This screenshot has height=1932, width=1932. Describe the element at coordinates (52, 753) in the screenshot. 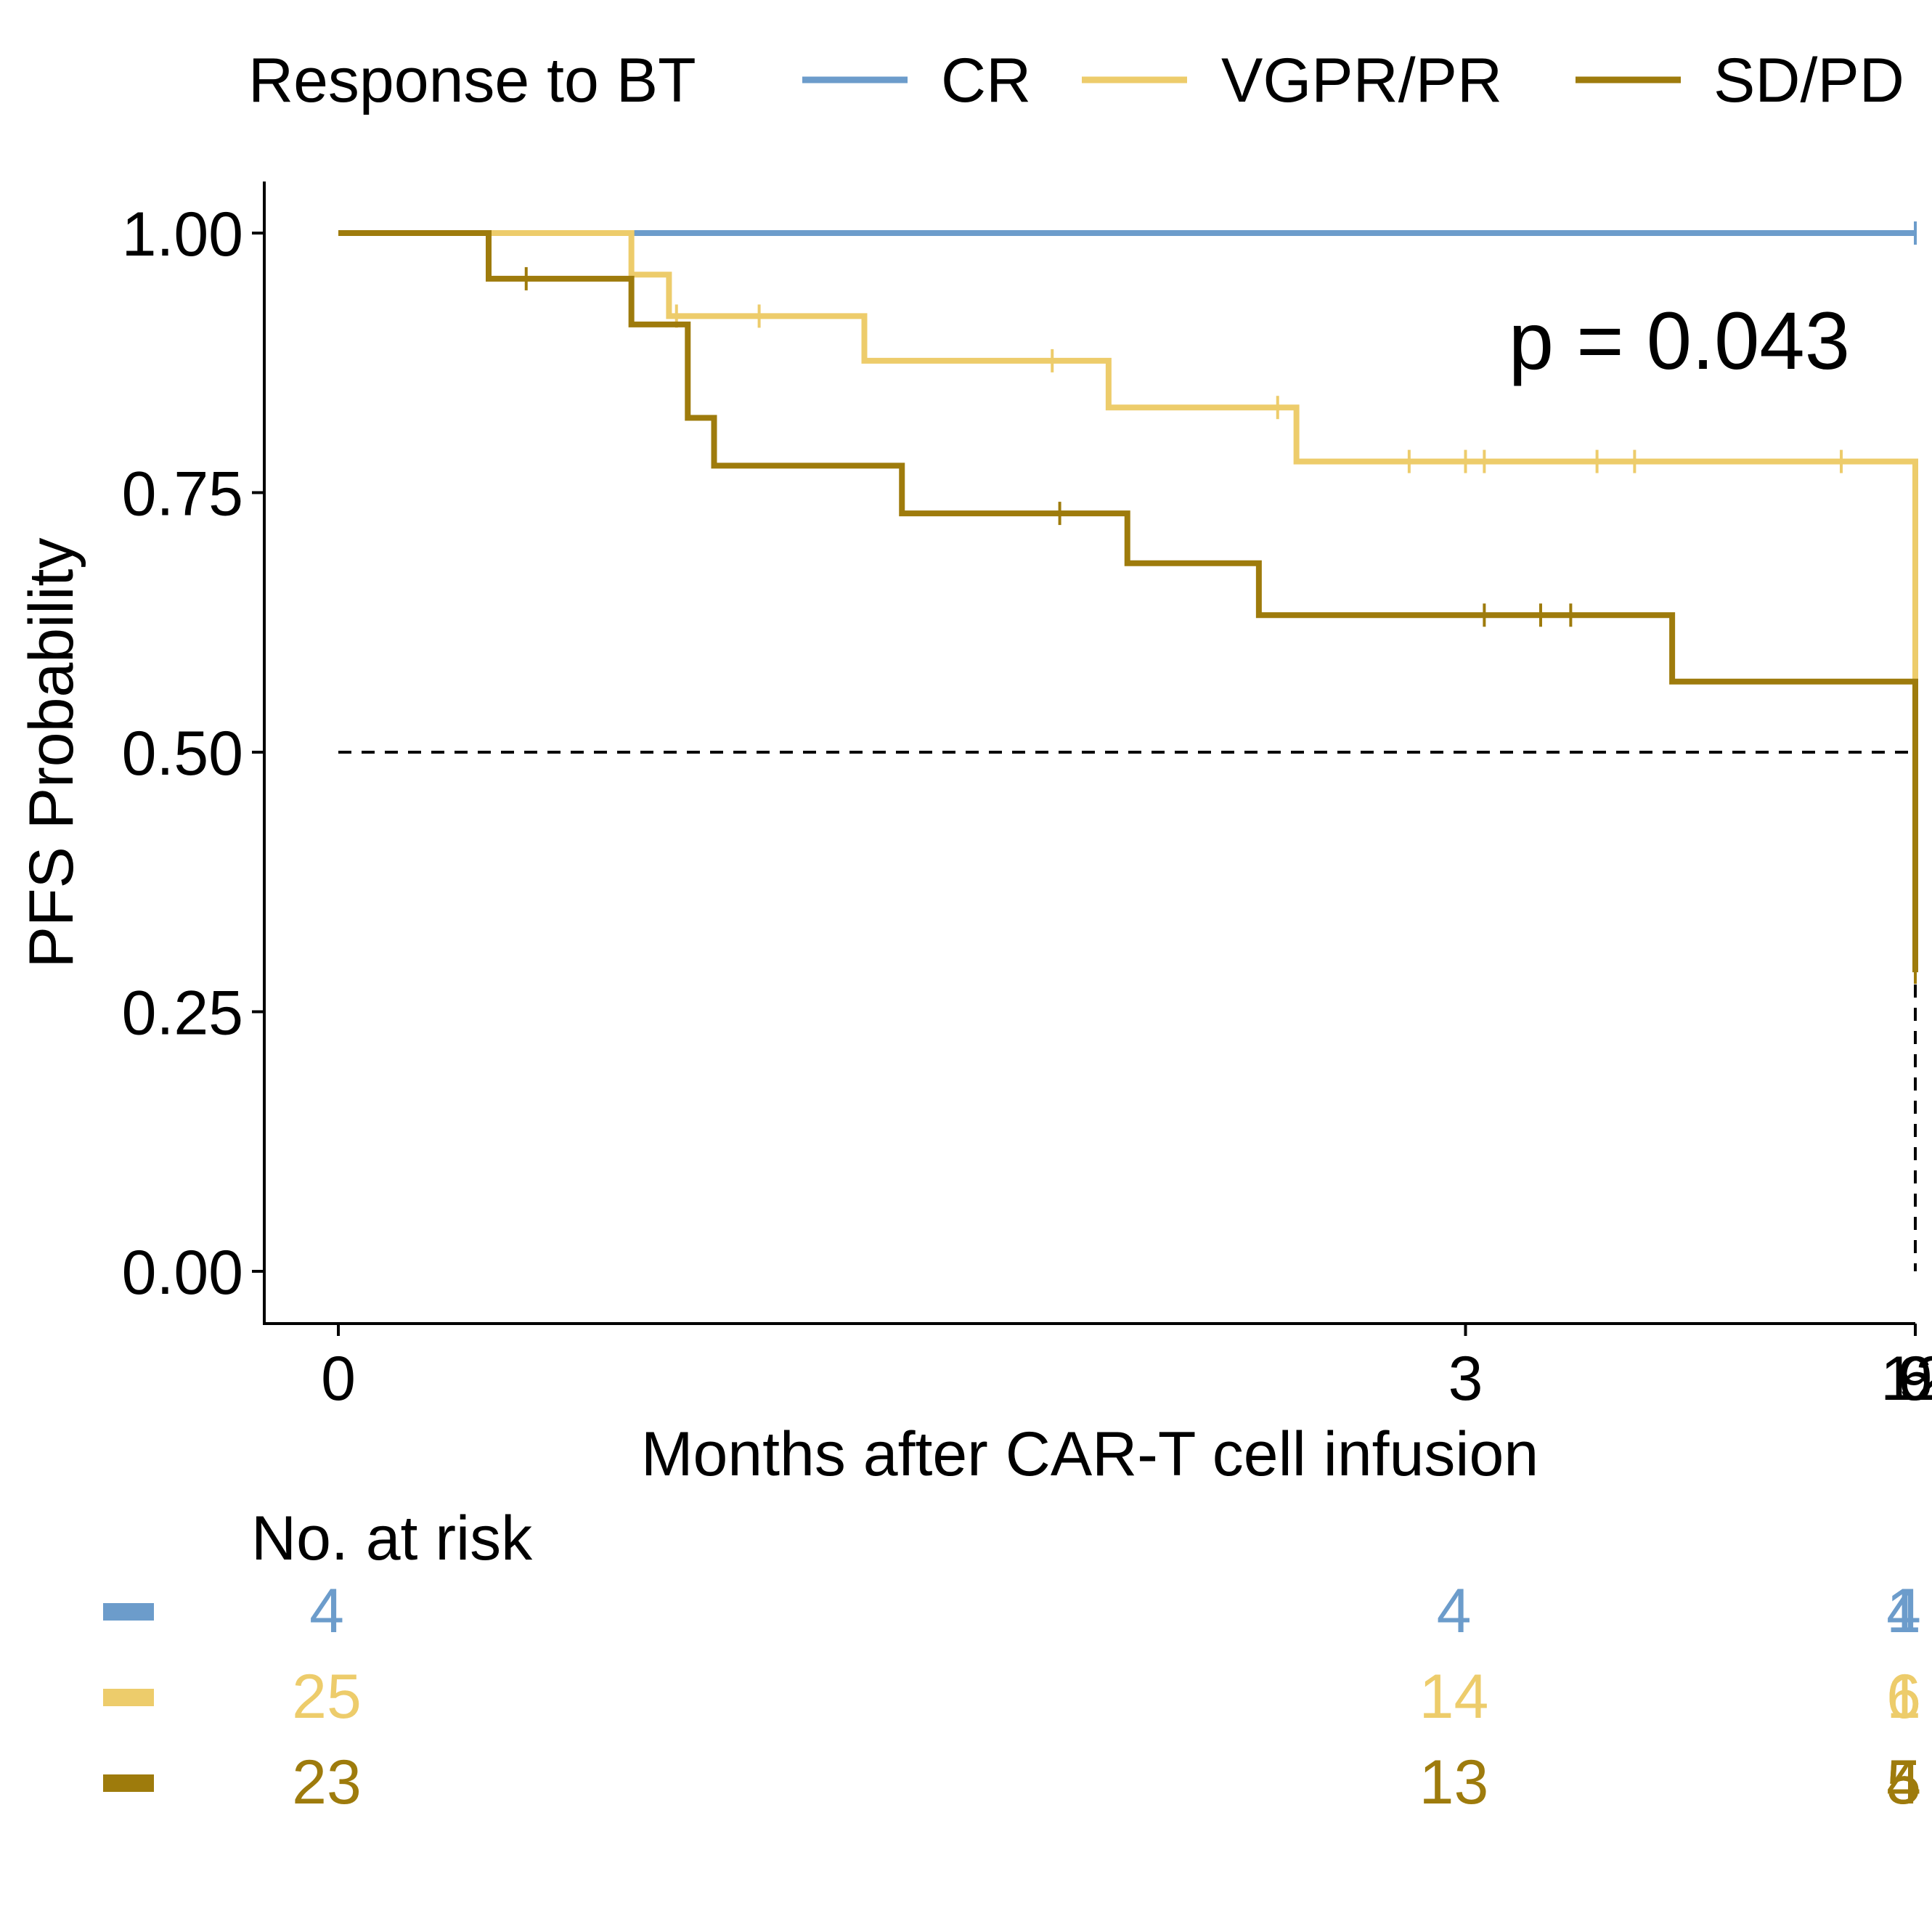

I see `y-axis-label: PFS Probability` at that location.